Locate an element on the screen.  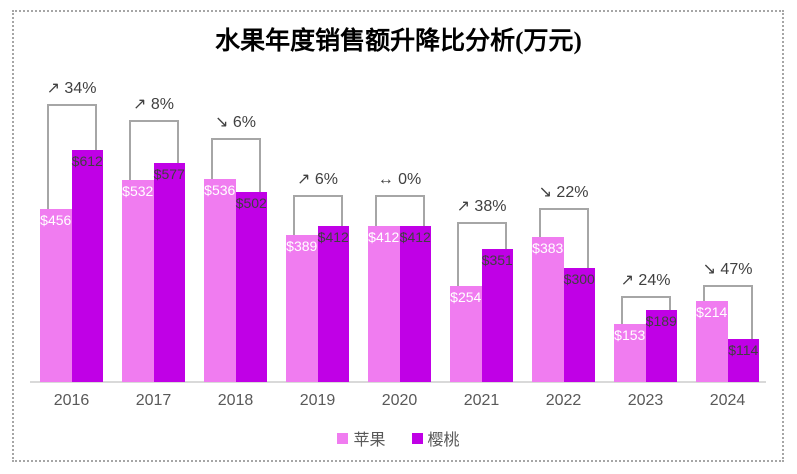
bar-value-label: $114 is located at coordinates (743, 349).